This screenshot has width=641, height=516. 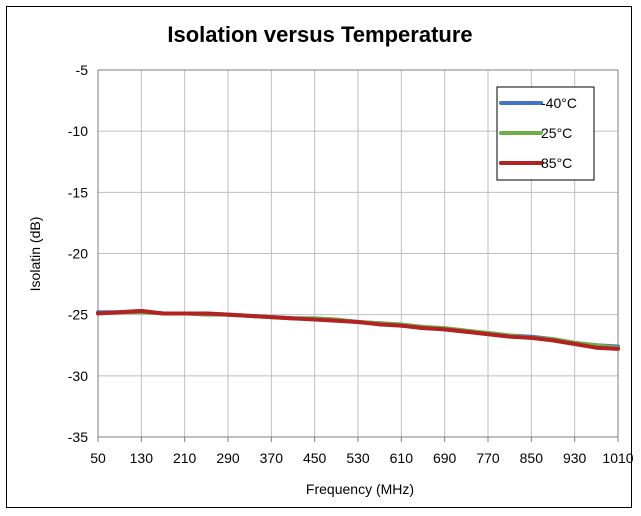 I want to click on y-tick-label: -10, so click(x=78, y=131).